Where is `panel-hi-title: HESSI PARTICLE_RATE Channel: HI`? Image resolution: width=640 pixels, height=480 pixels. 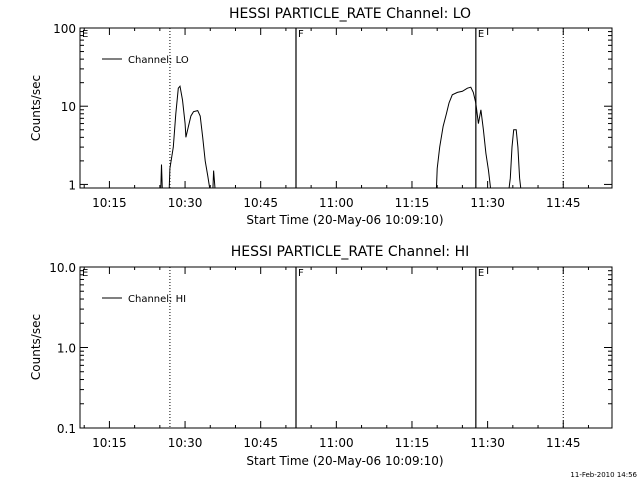
panel-hi-title: HESSI PARTICLE_RATE Channel: HI is located at coordinates (350, 252).